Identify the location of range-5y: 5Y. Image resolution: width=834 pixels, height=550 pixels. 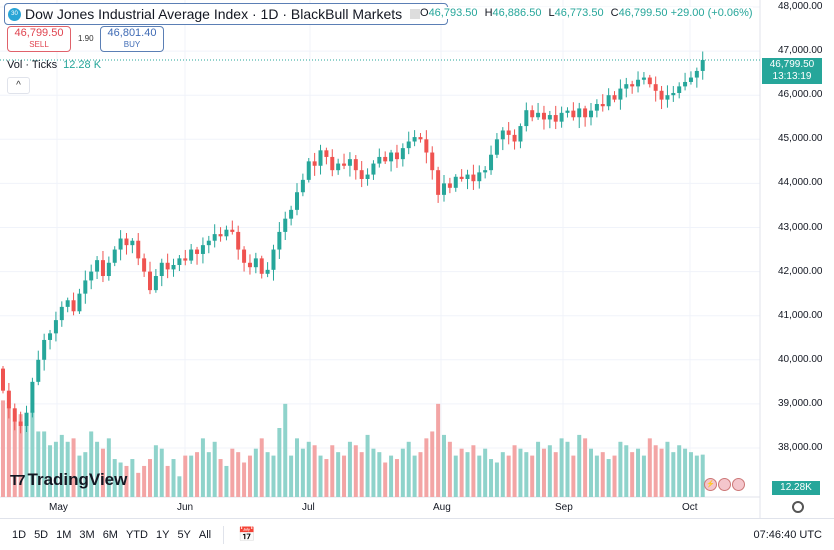
(184, 534).